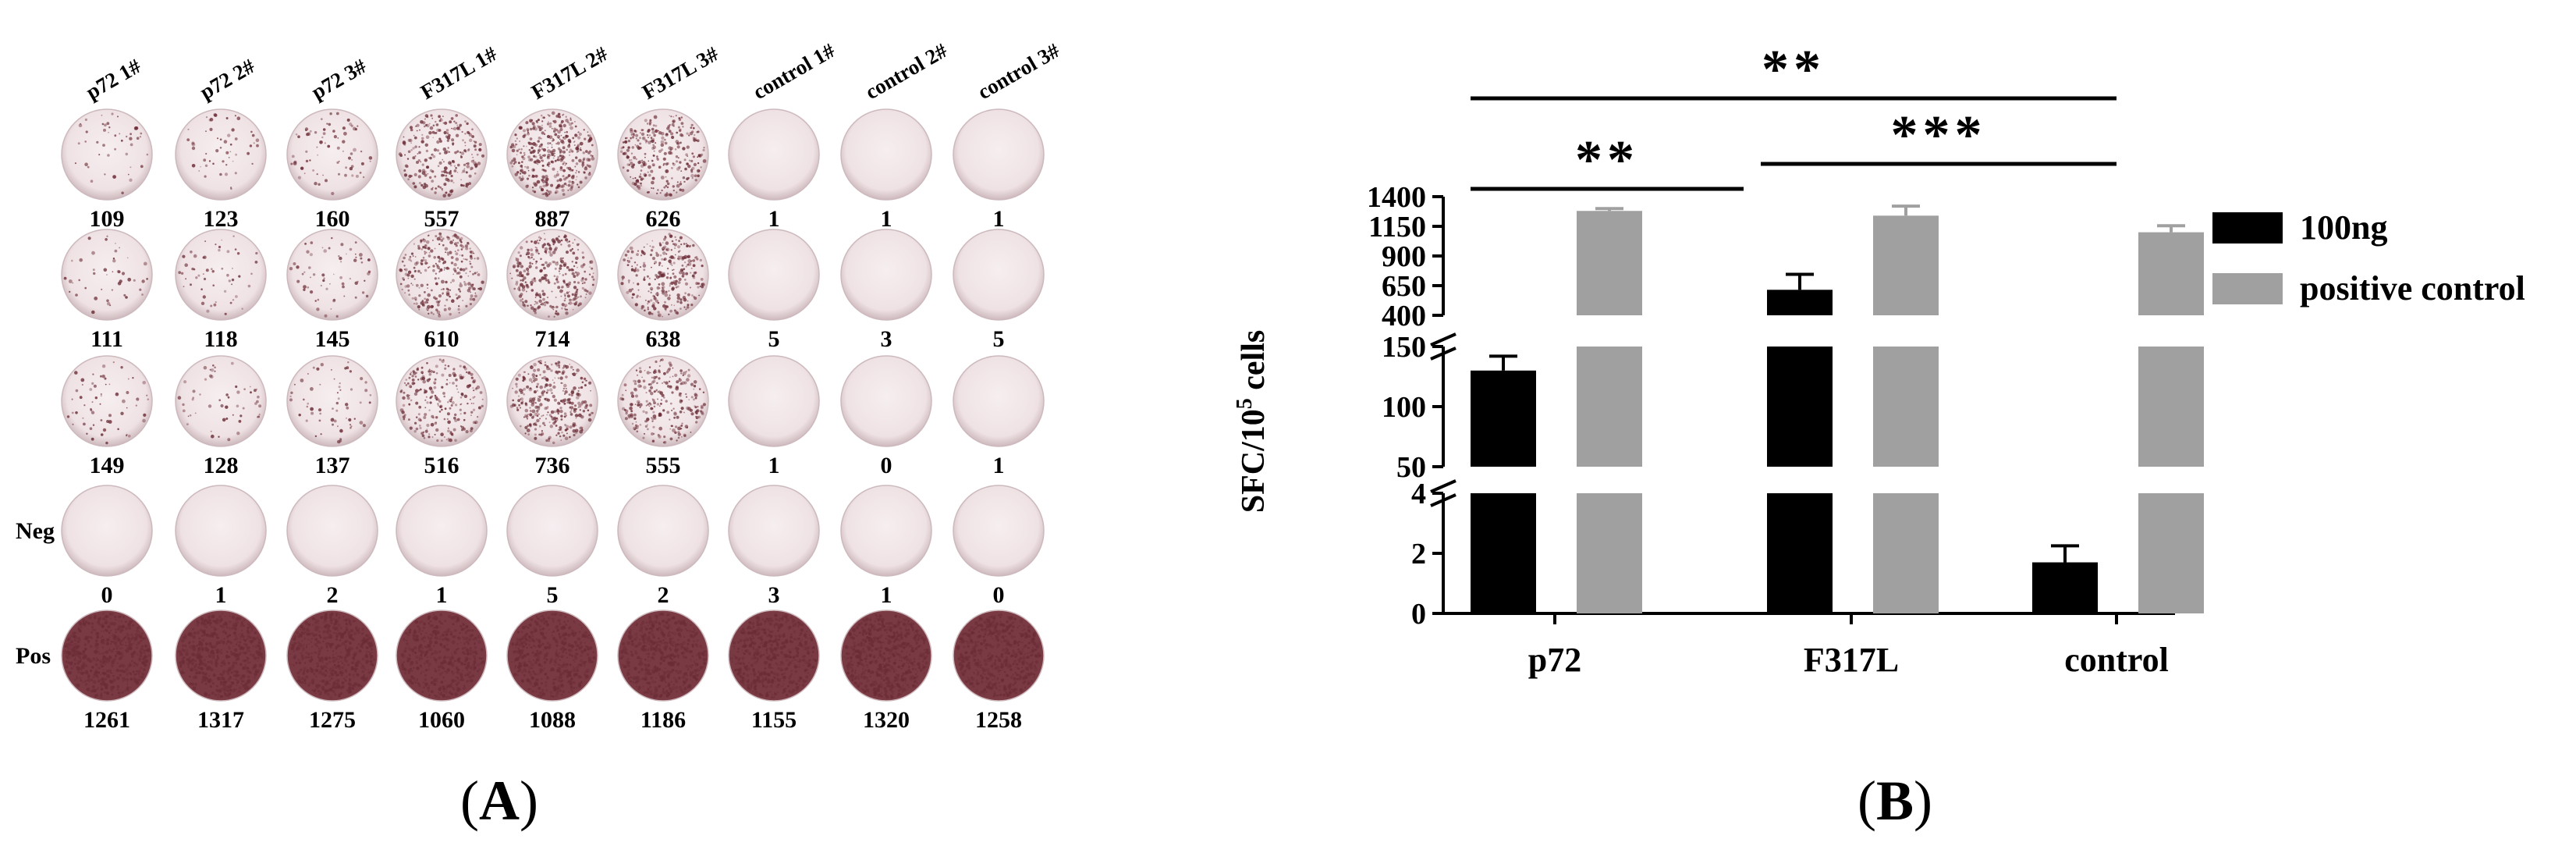  Describe the element at coordinates (106, 339) in the screenshot. I see `spot-count: 111` at that location.